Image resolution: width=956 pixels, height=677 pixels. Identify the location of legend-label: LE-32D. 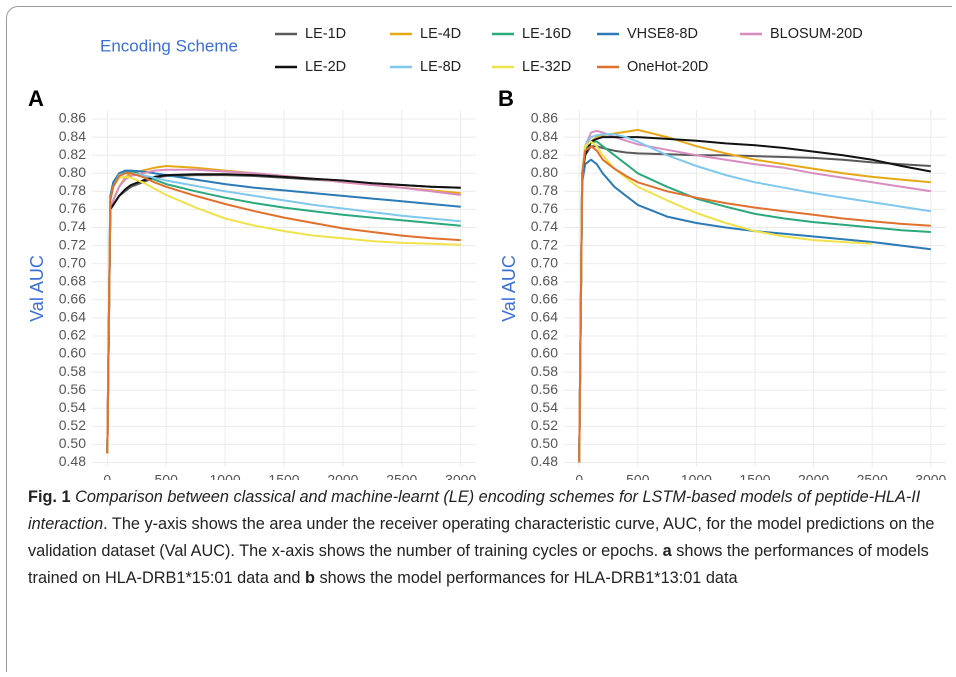
(546, 67).